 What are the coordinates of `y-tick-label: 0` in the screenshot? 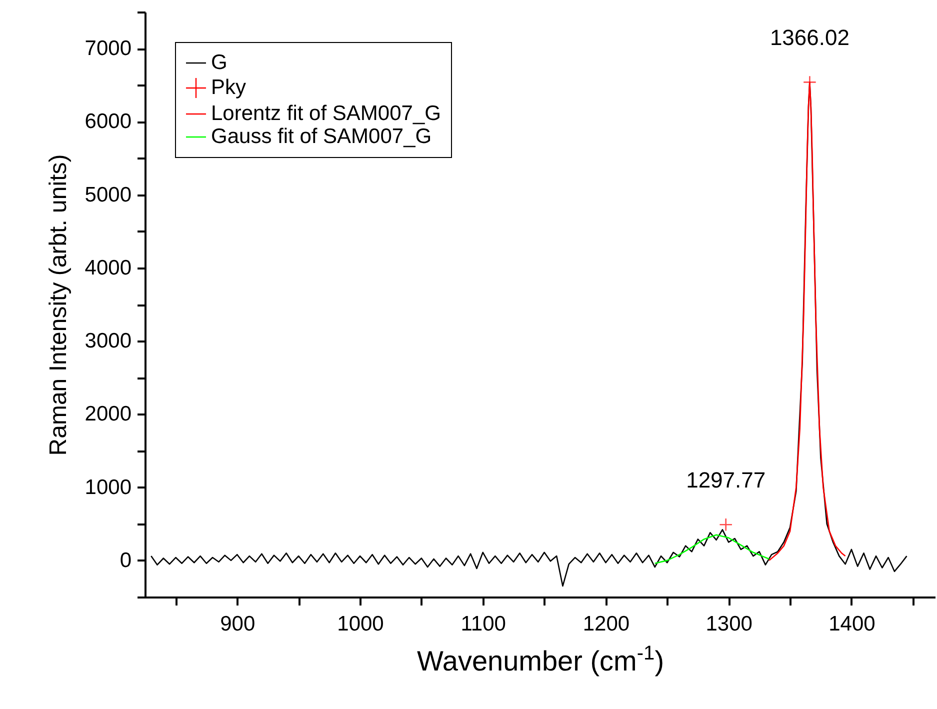 It's located at (126, 560).